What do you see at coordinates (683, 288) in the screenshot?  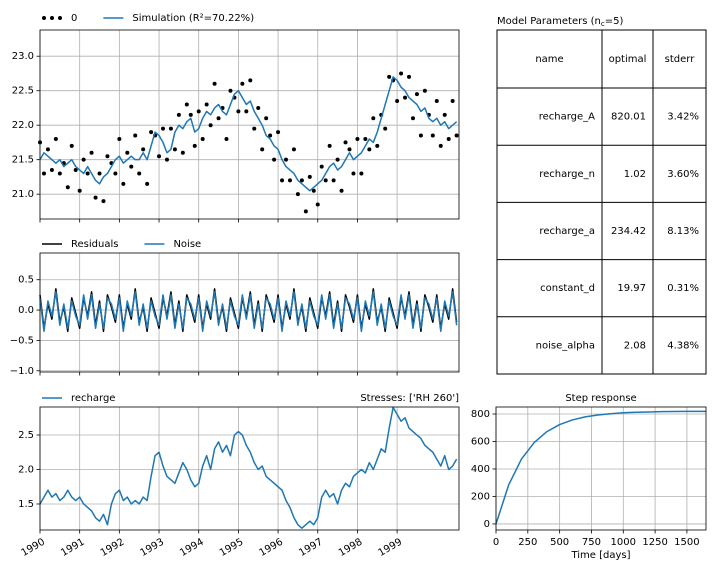 I see `table-cell: 0.31%` at bounding box center [683, 288].